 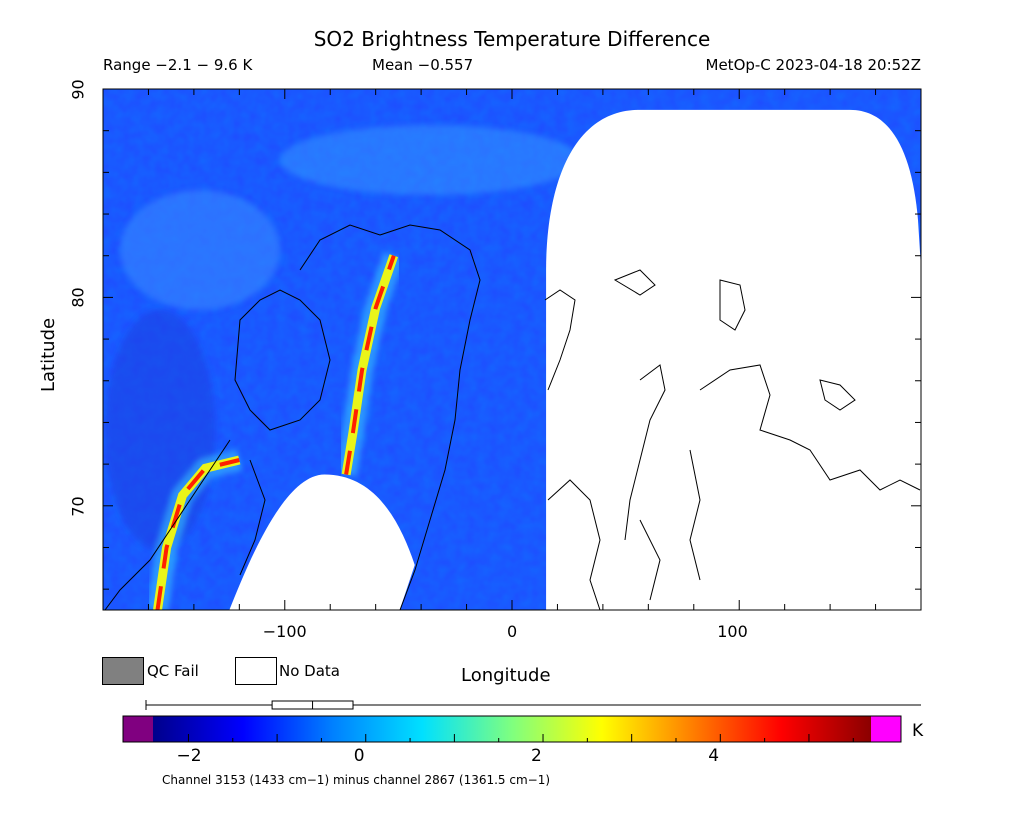 I want to click on y-tick-label: 80, so click(x=78, y=298).